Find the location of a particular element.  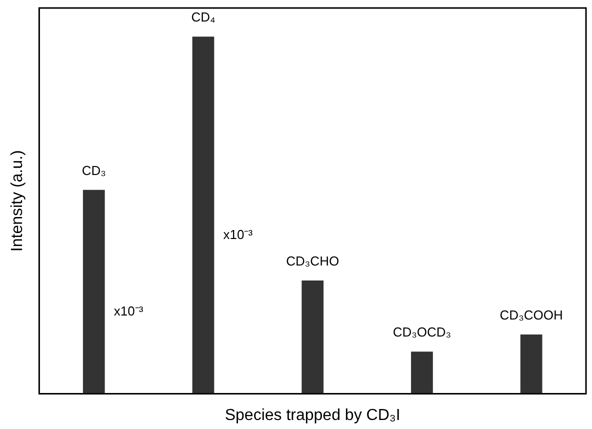

y-axis-title: Intensity (a.u.) is located at coordinates (17, 201).